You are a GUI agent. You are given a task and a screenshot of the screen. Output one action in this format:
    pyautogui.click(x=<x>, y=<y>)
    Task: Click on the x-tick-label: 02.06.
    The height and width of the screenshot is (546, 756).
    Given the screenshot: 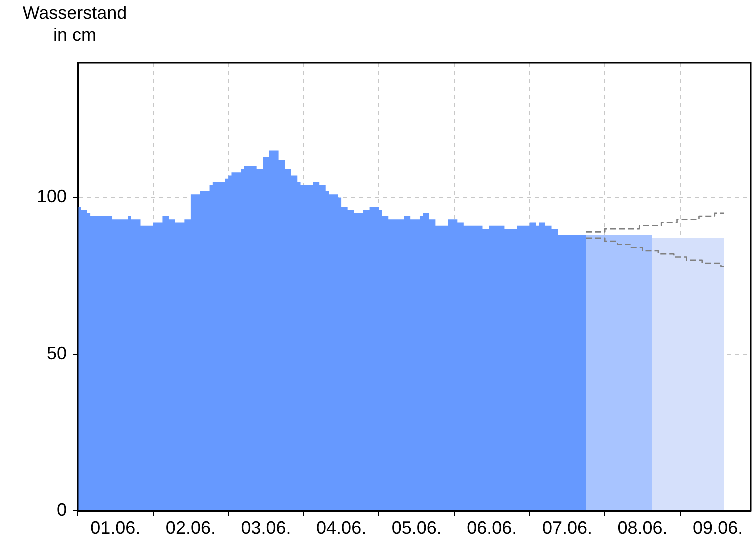 What is the action you would take?
    pyautogui.click(x=191, y=528)
    